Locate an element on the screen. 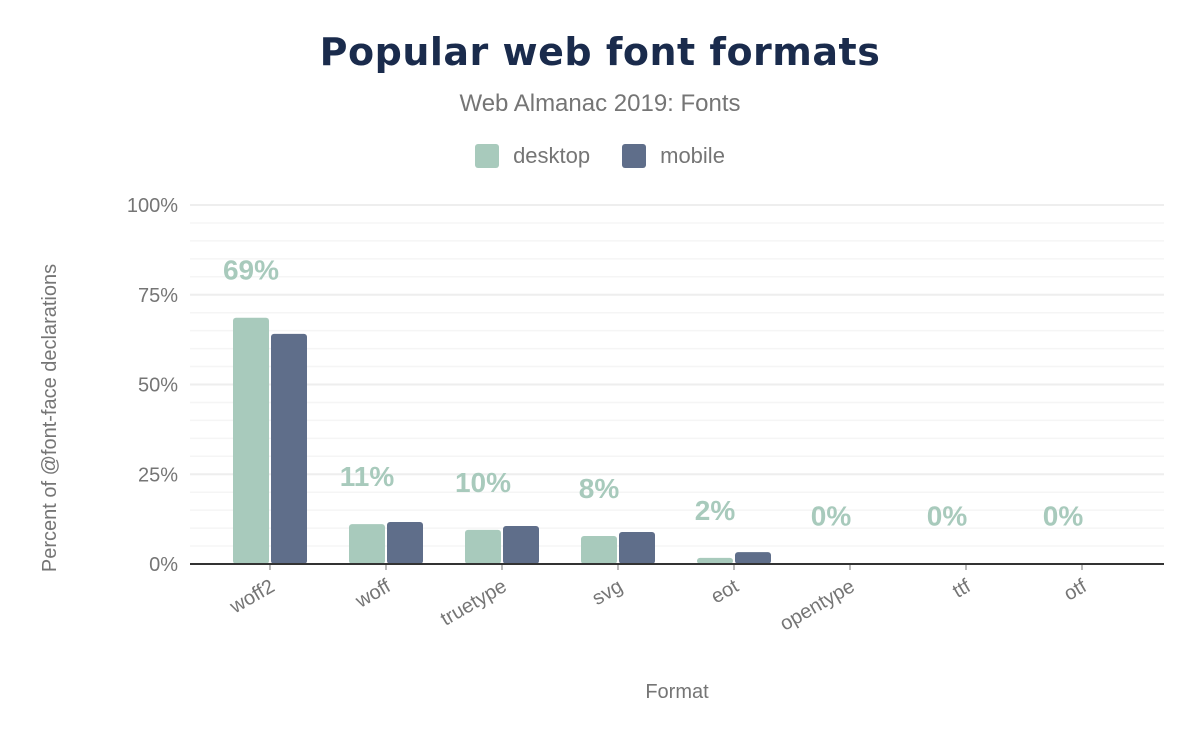  y-tick-label: 100% is located at coordinates (152, 206).